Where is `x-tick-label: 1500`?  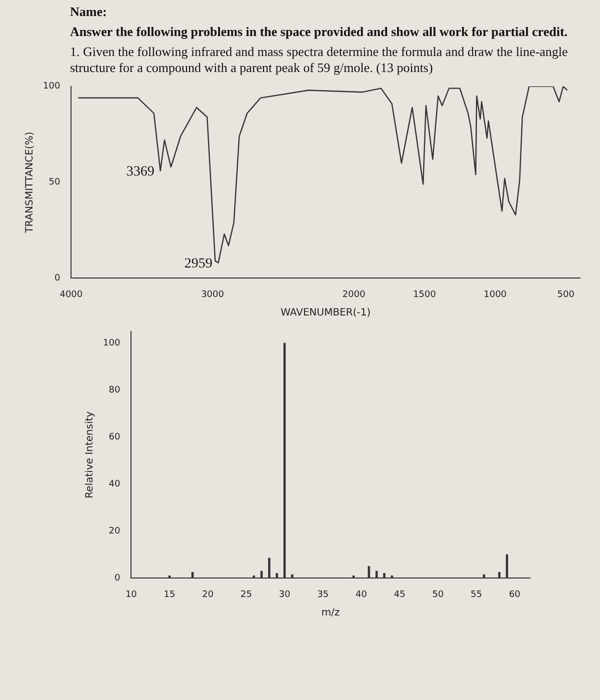 x-tick-label: 1500 is located at coordinates (424, 295).